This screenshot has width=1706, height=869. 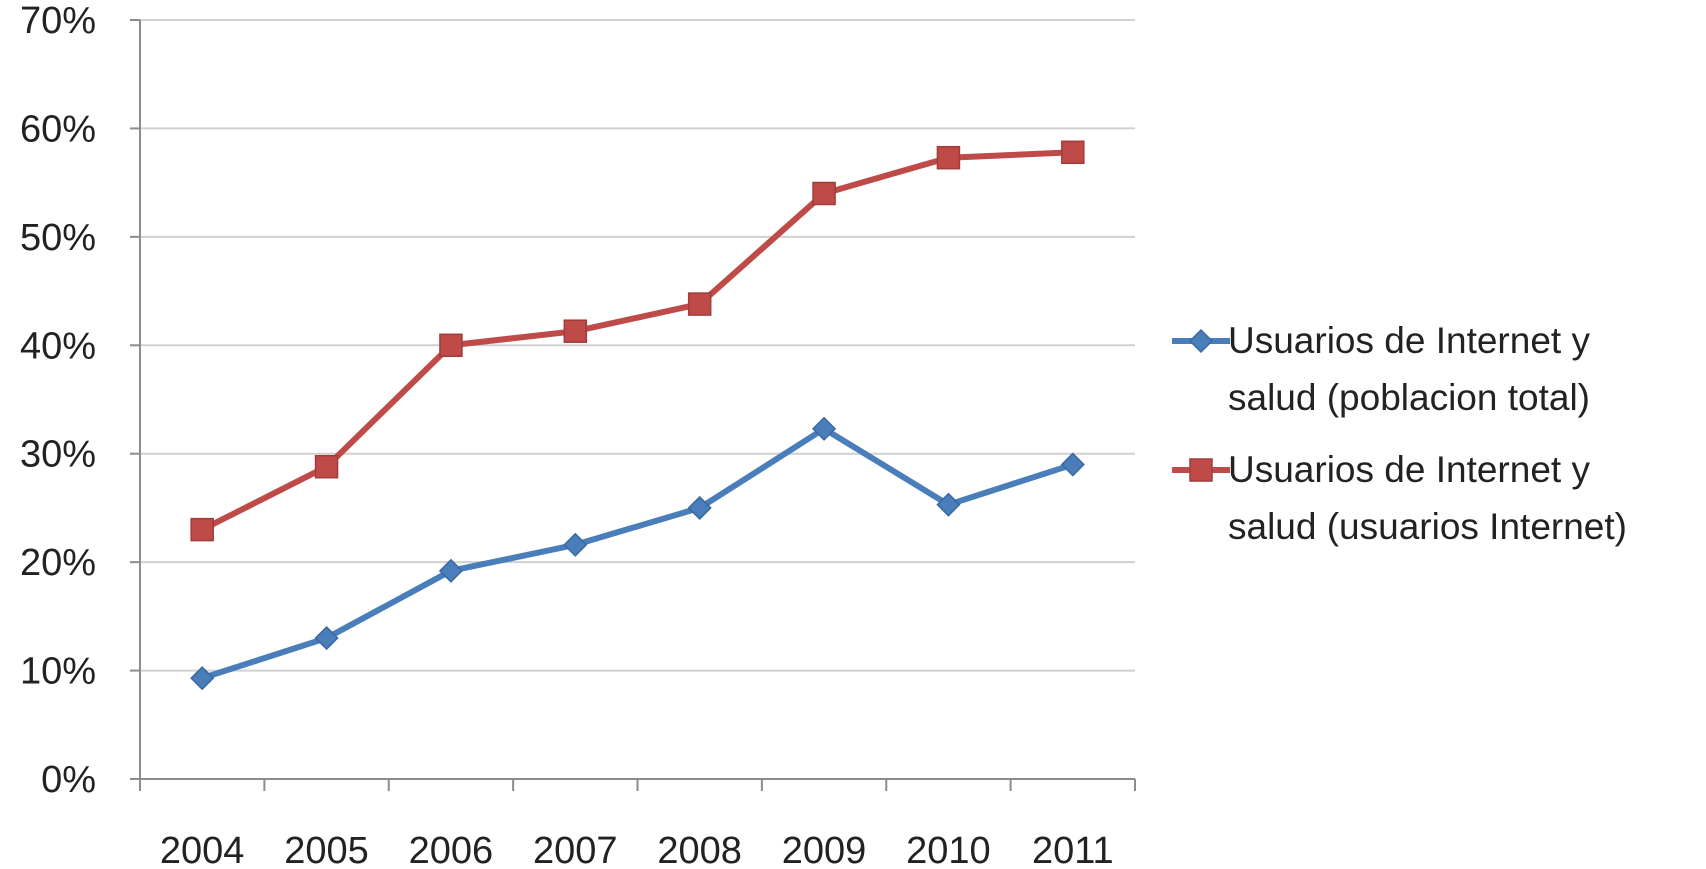 What do you see at coordinates (451, 849) in the screenshot?
I see `x-tick-label: 2006` at bounding box center [451, 849].